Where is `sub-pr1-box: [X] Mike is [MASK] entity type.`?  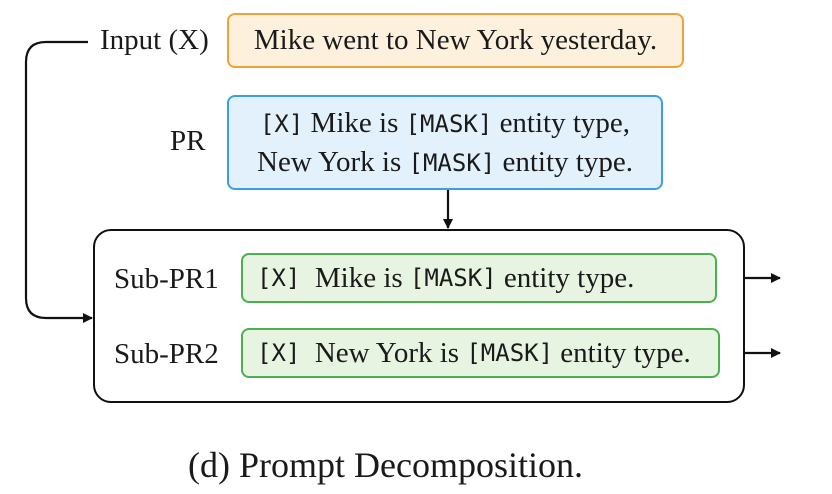
sub-pr1-box: [X] Mike is [MASK] entity type. is located at coordinates (479, 278).